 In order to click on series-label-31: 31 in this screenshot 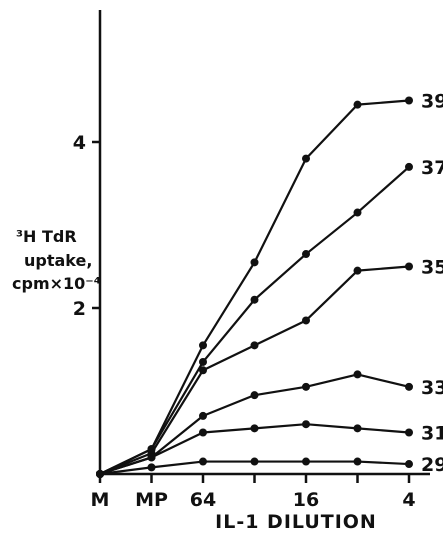, I will do `click(432, 434)`.